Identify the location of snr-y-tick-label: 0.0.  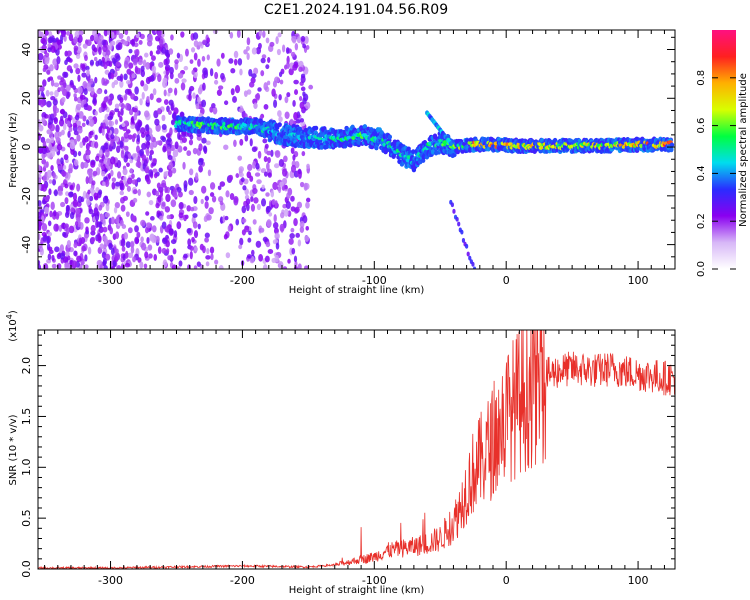
(26, 569).